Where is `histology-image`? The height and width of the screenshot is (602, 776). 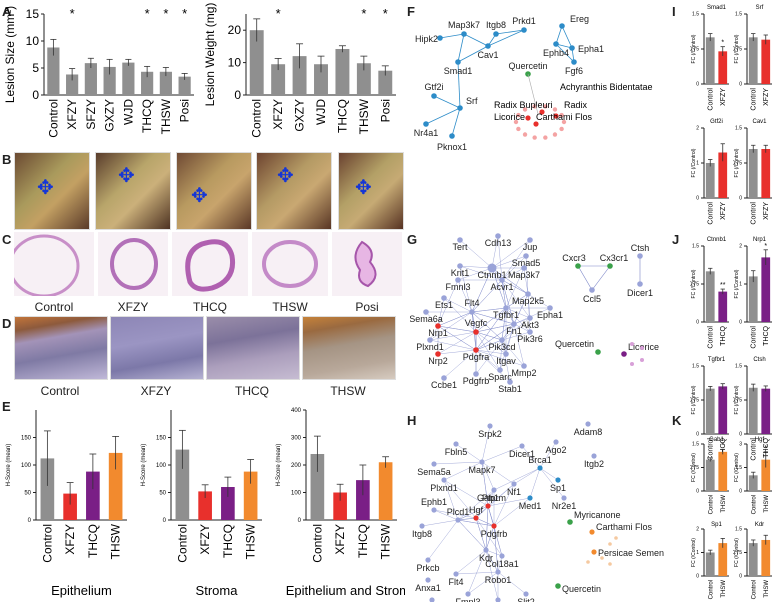 histology-image is located at coordinates (367, 264).